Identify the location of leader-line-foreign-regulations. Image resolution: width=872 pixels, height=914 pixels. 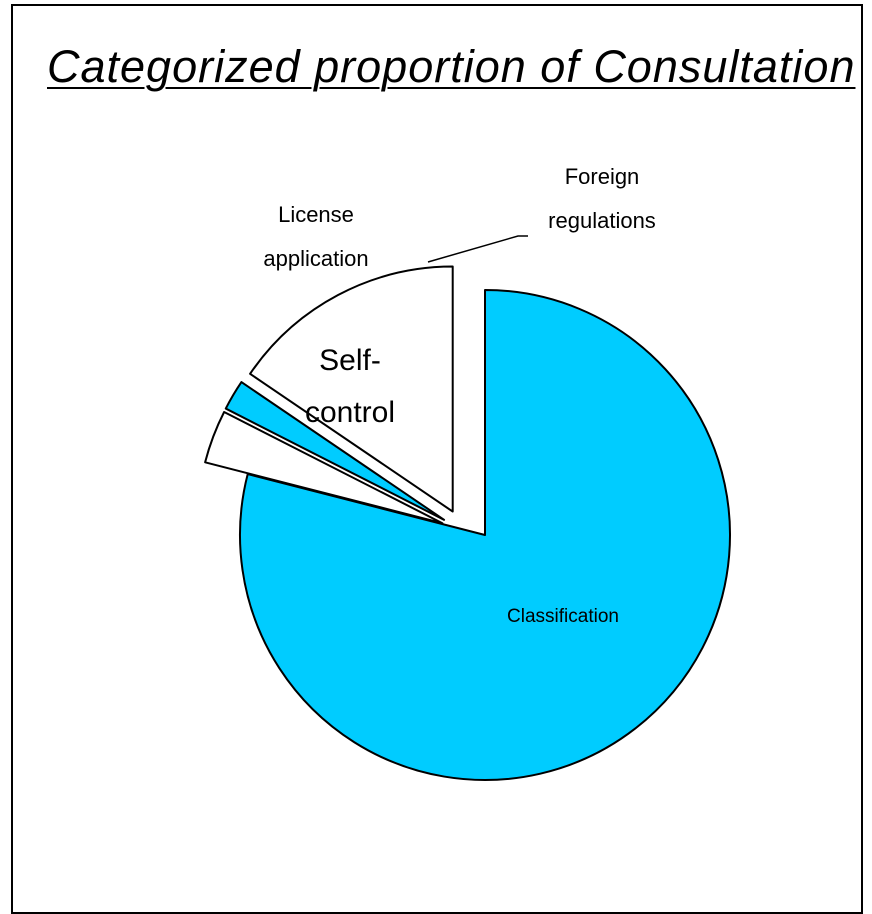
(477, 249).